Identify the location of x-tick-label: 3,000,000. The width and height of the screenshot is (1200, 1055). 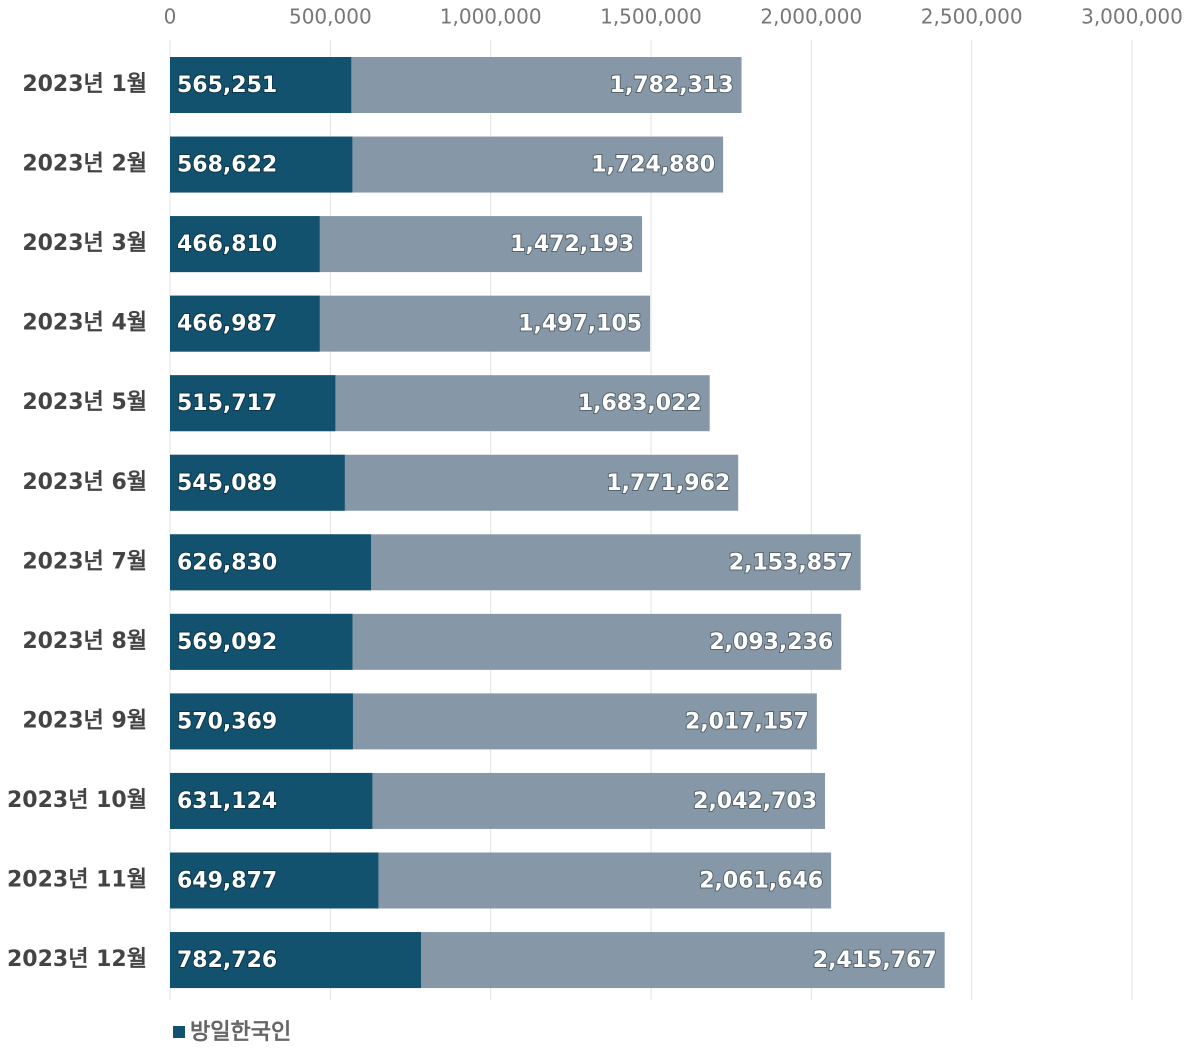
(1132, 17).